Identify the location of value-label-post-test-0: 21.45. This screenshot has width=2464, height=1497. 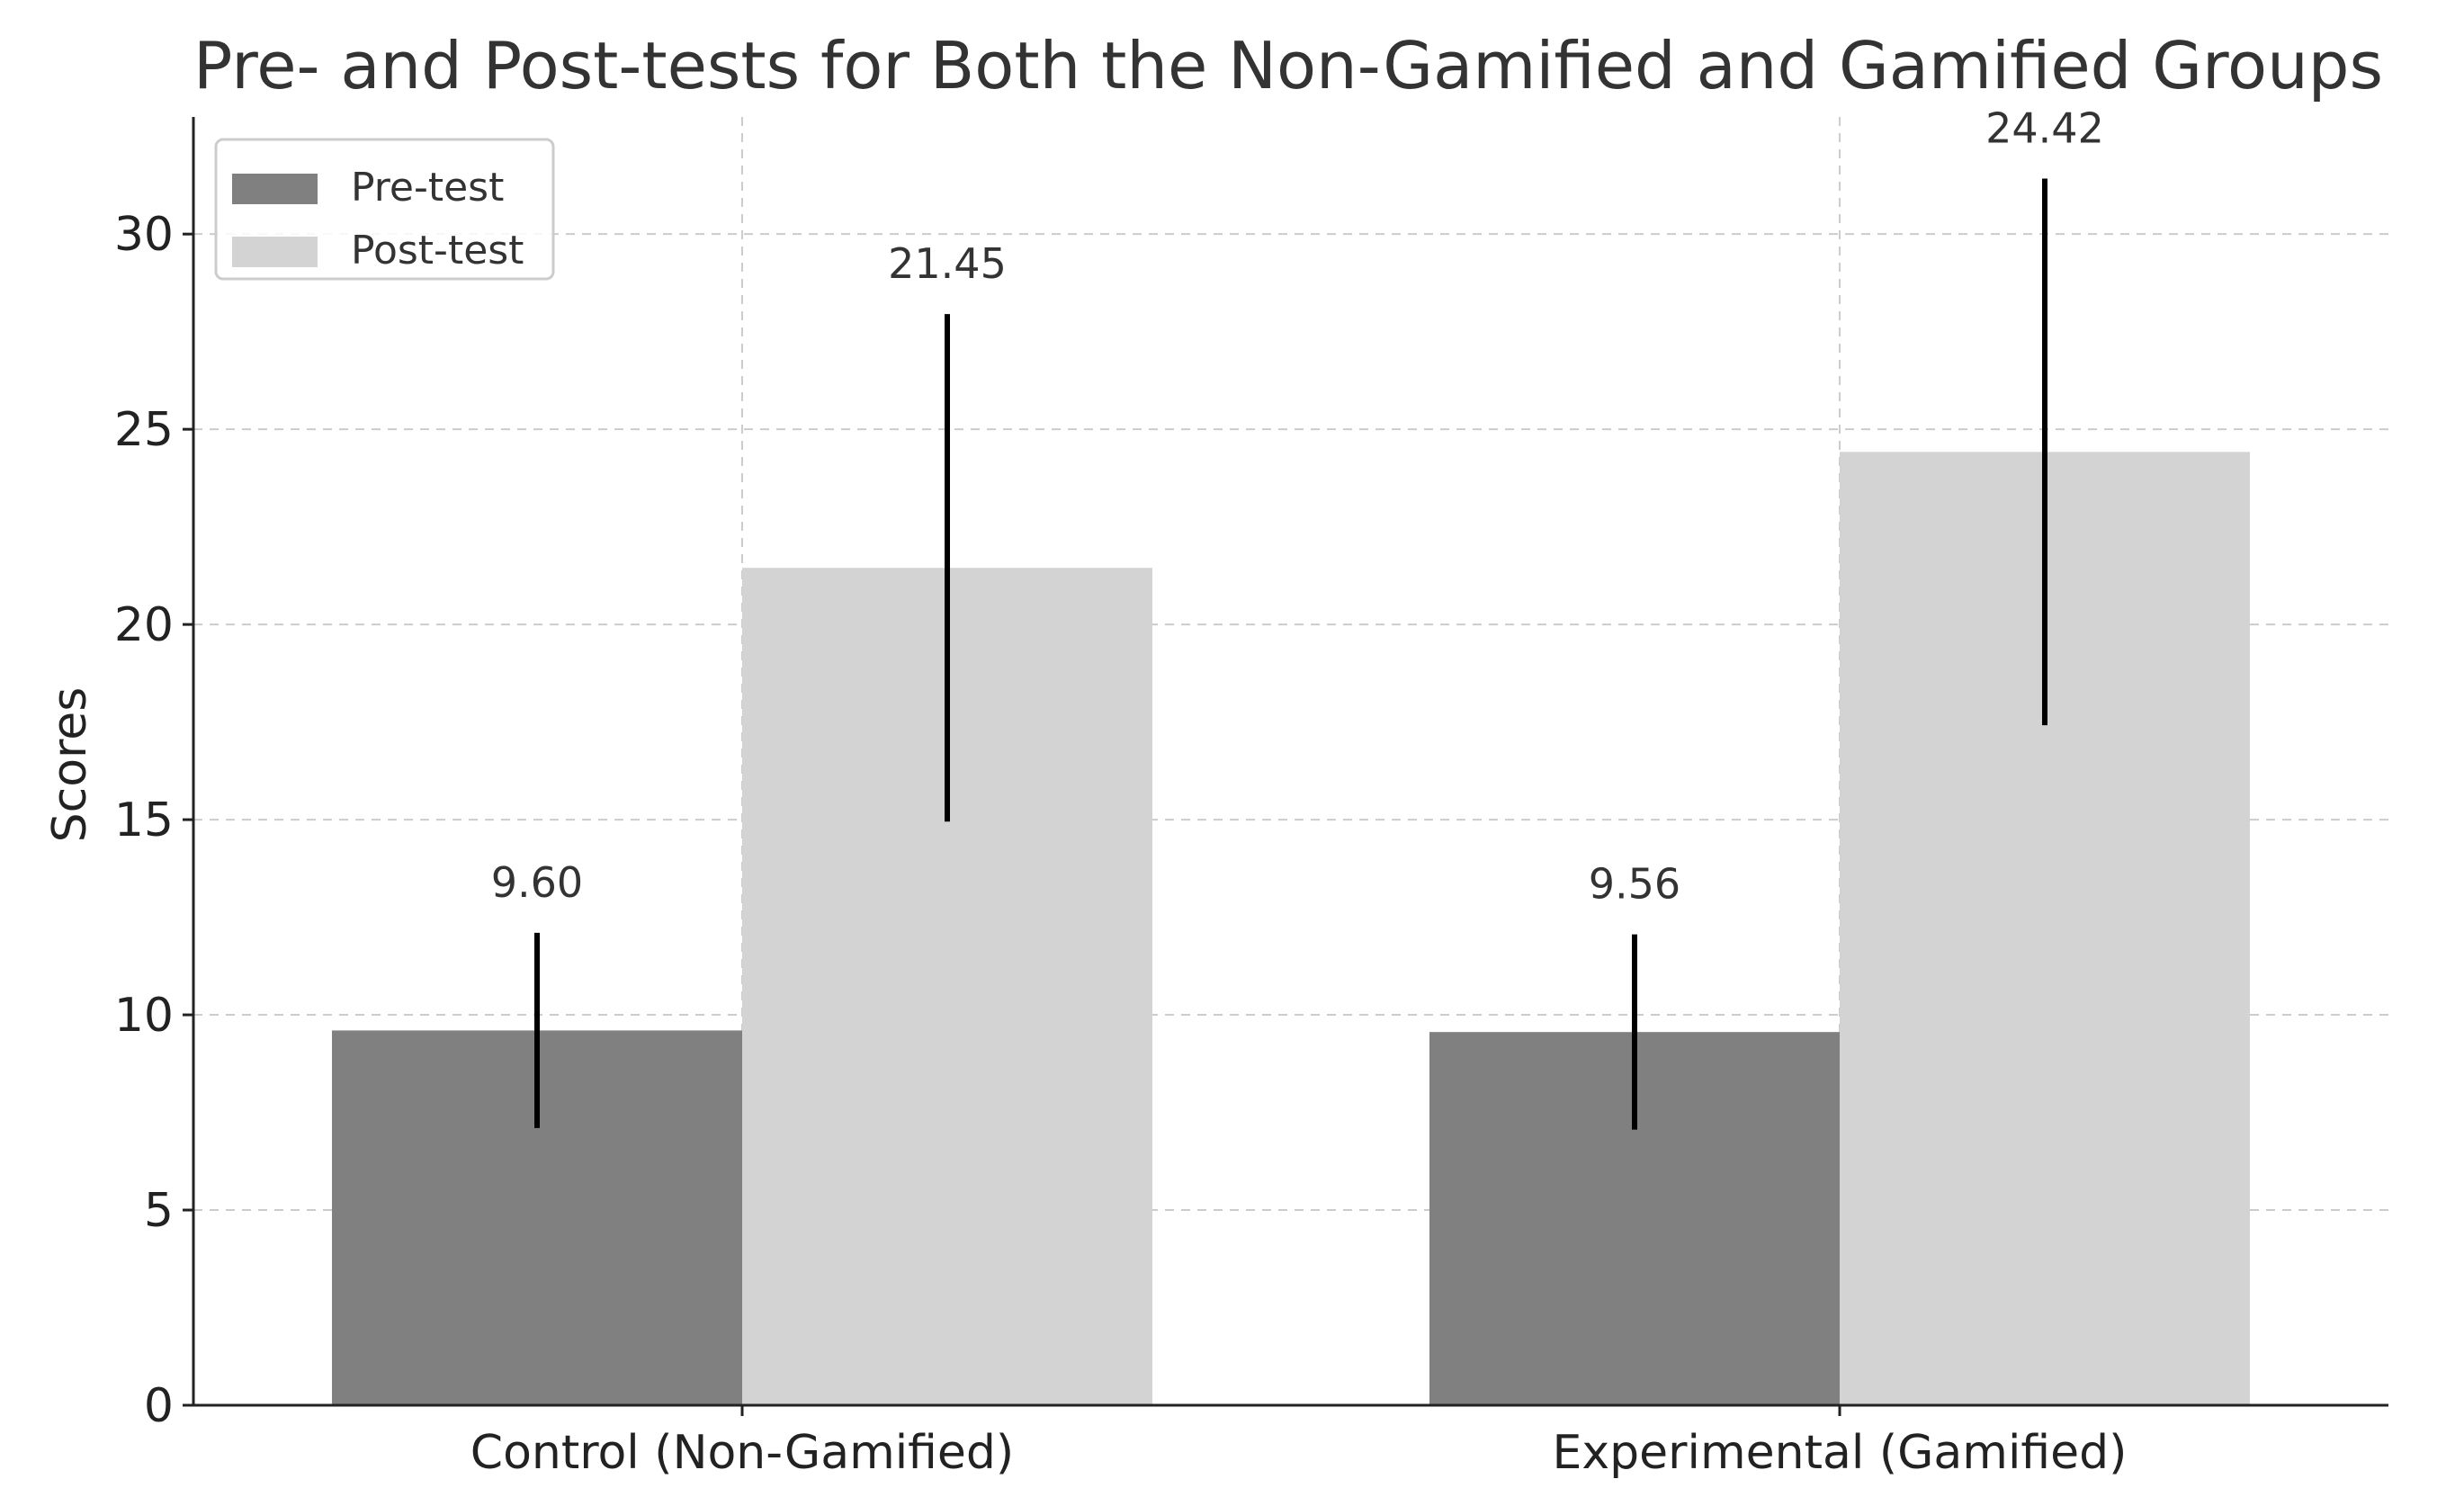
(947, 263).